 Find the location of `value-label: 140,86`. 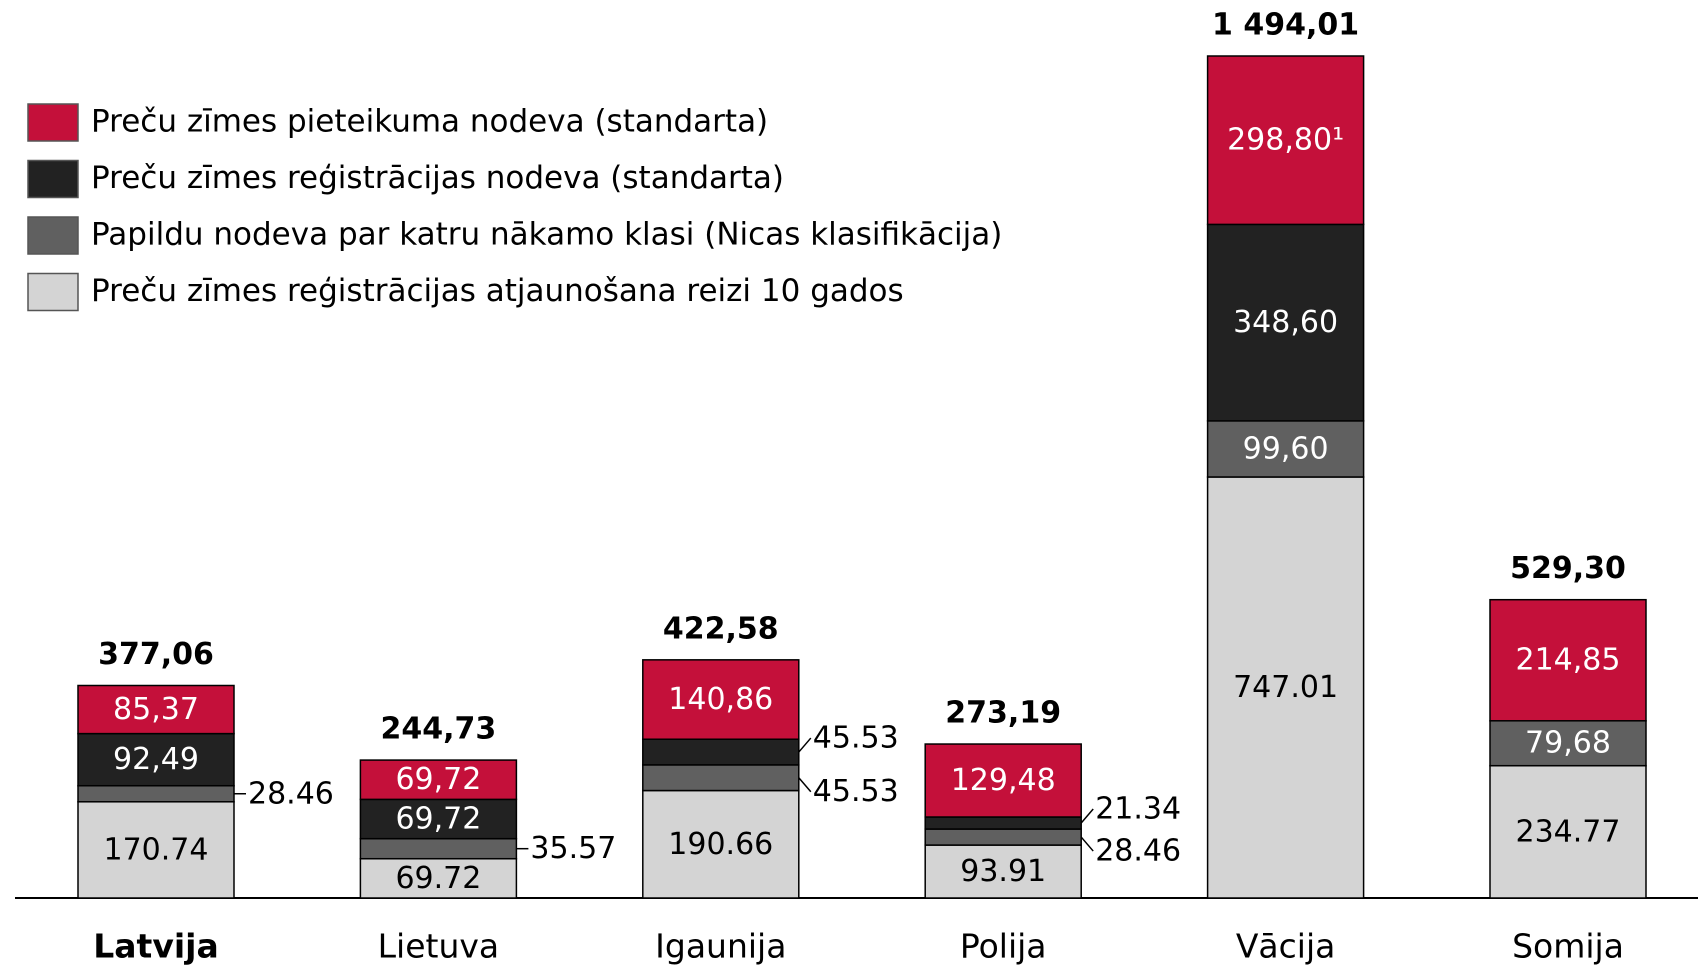

value-label: 140,86 is located at coordinates (720, 699).